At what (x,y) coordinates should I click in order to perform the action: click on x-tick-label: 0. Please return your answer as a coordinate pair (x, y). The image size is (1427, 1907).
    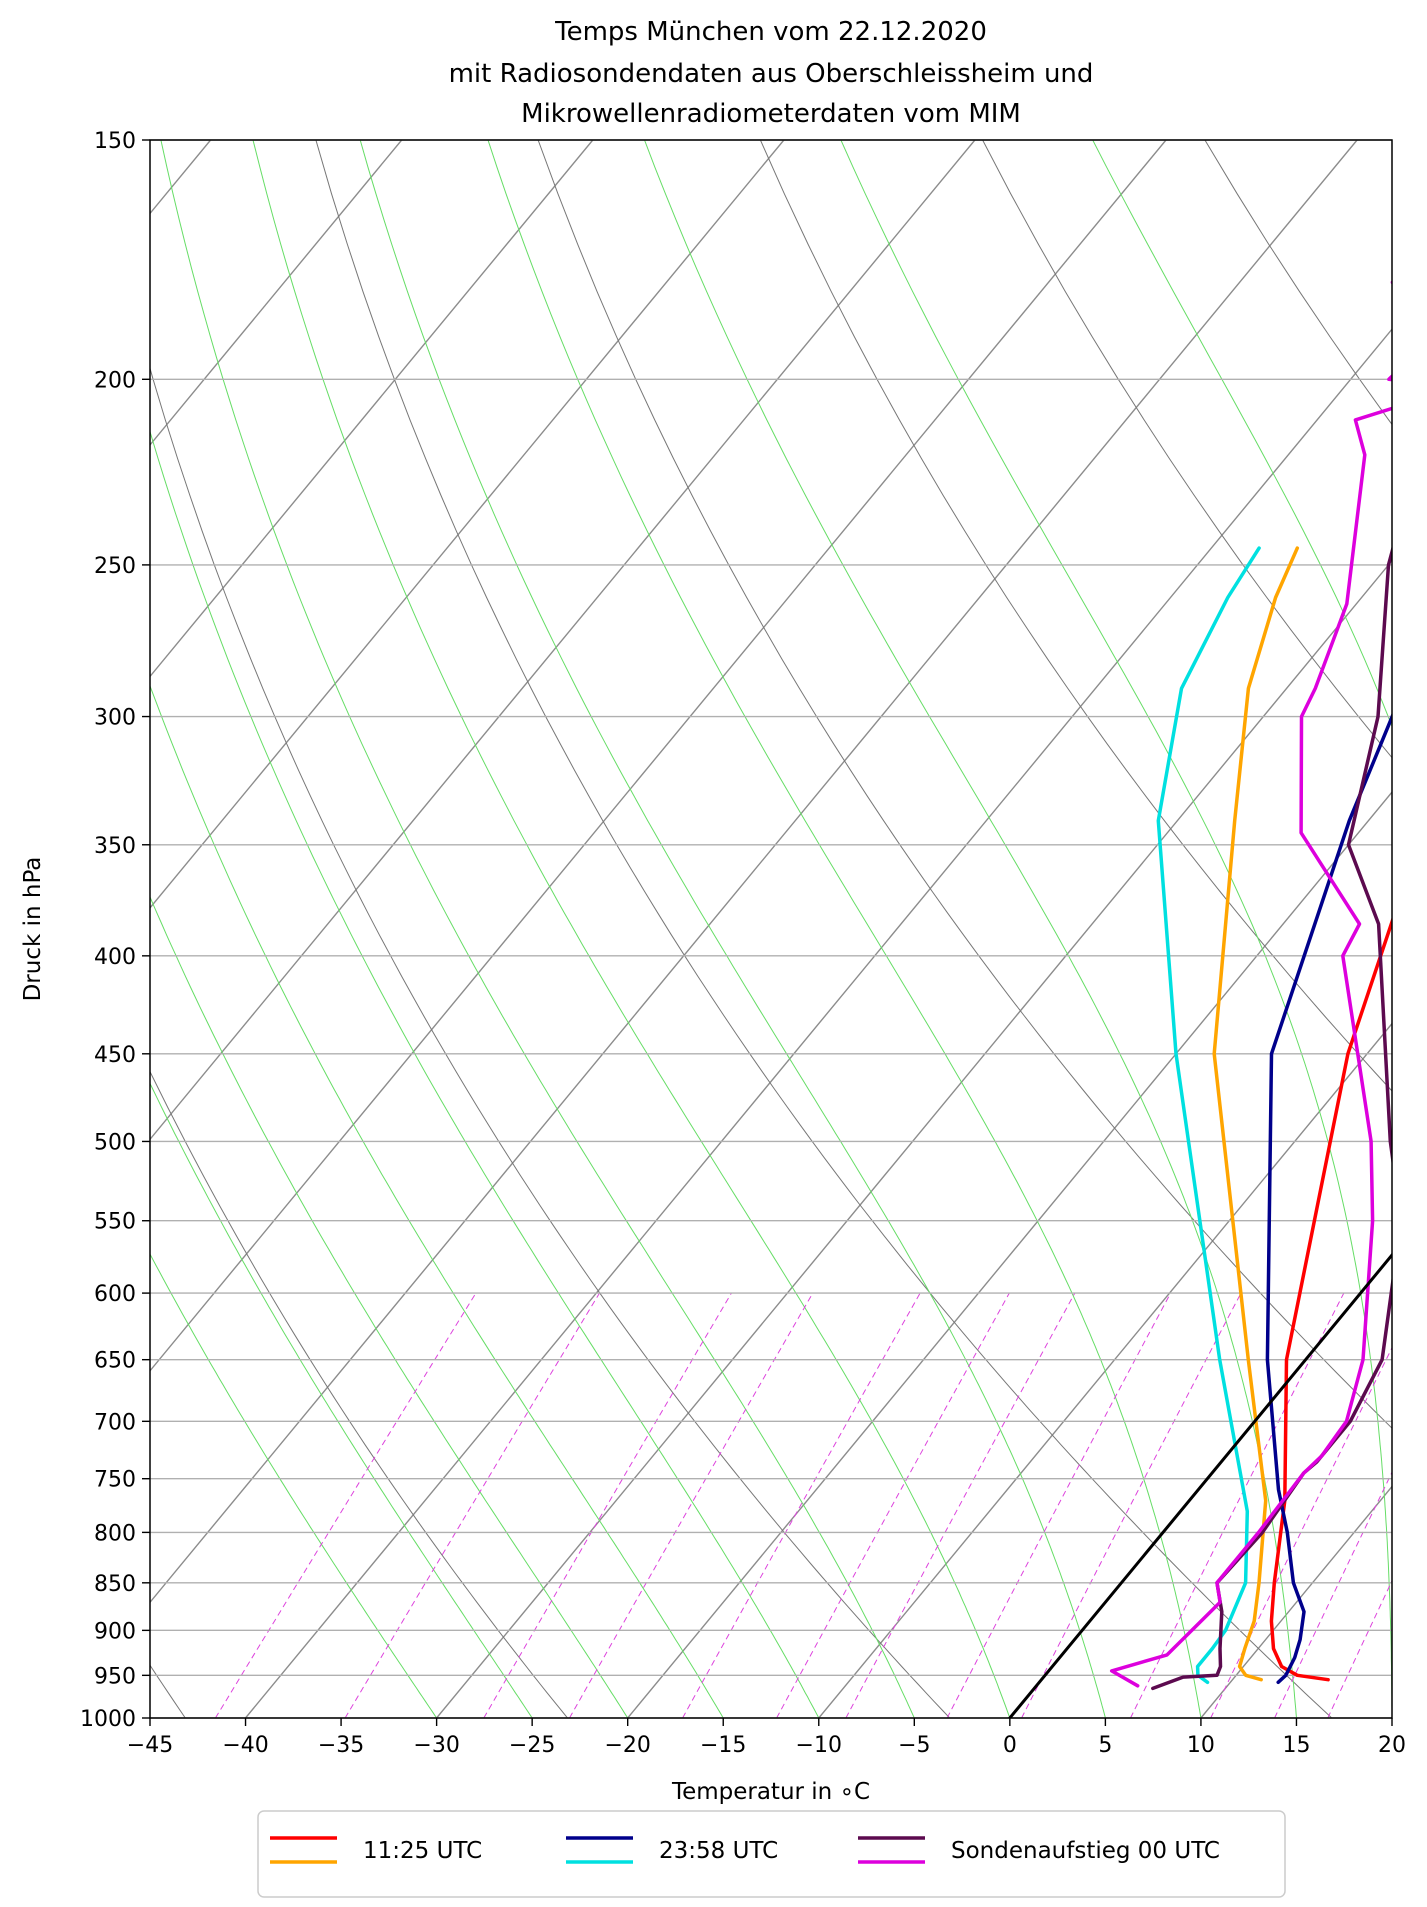
    Looking at the image, I should click on (1010, 1745).